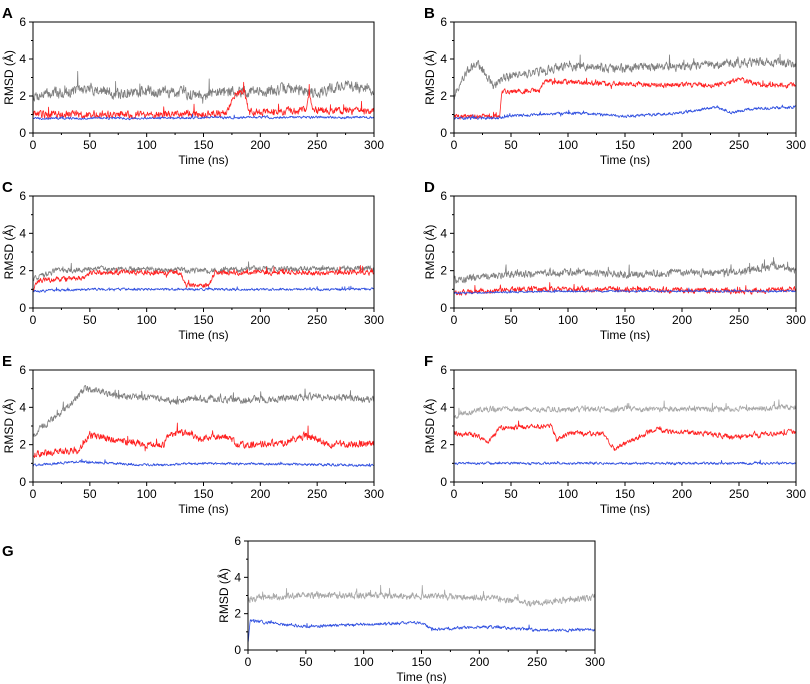  What do you see at coordinates (7, 361) in the screenshot?
I see `panel-letter: E` at bounding box center [7, 361].